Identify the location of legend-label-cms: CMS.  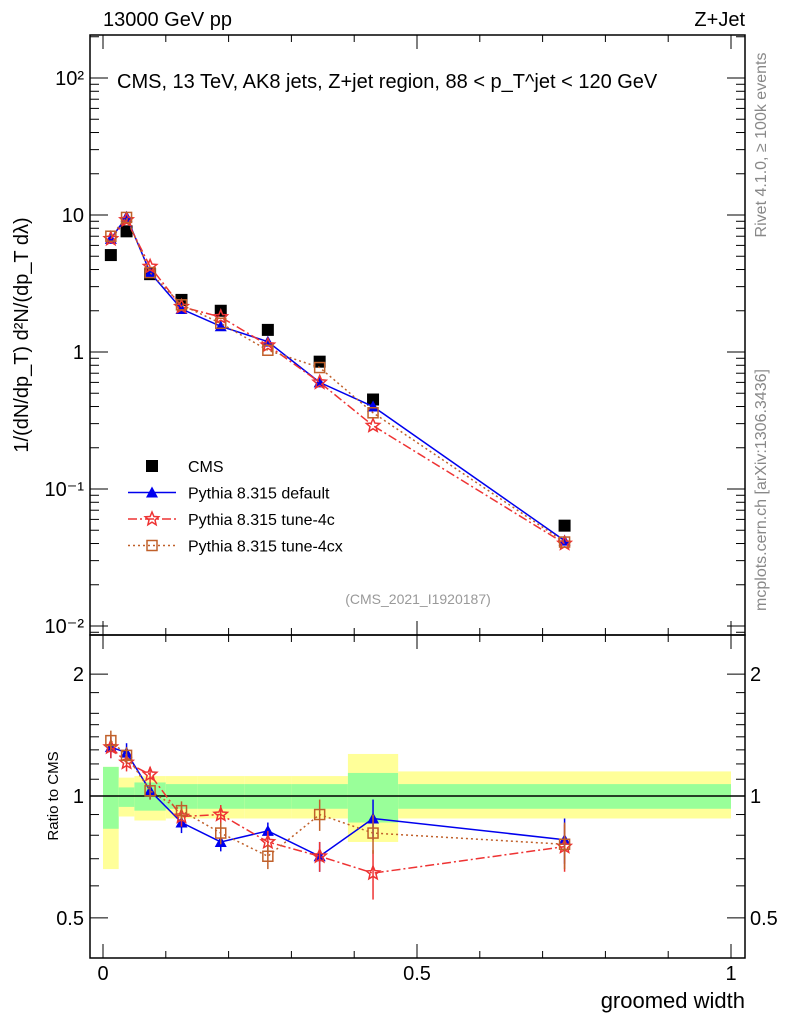
(206, 467).